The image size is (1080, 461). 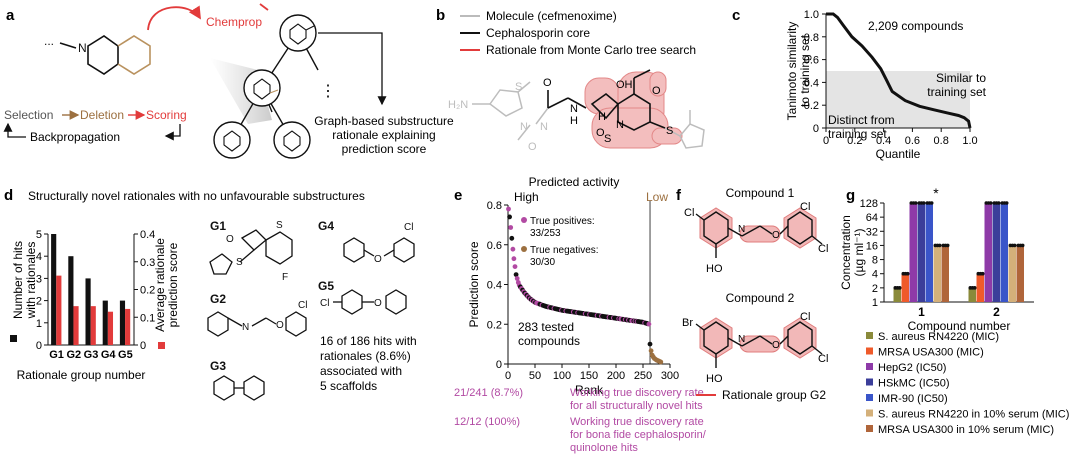 I want to click on svg-text: N, so click(x=741, y=229).